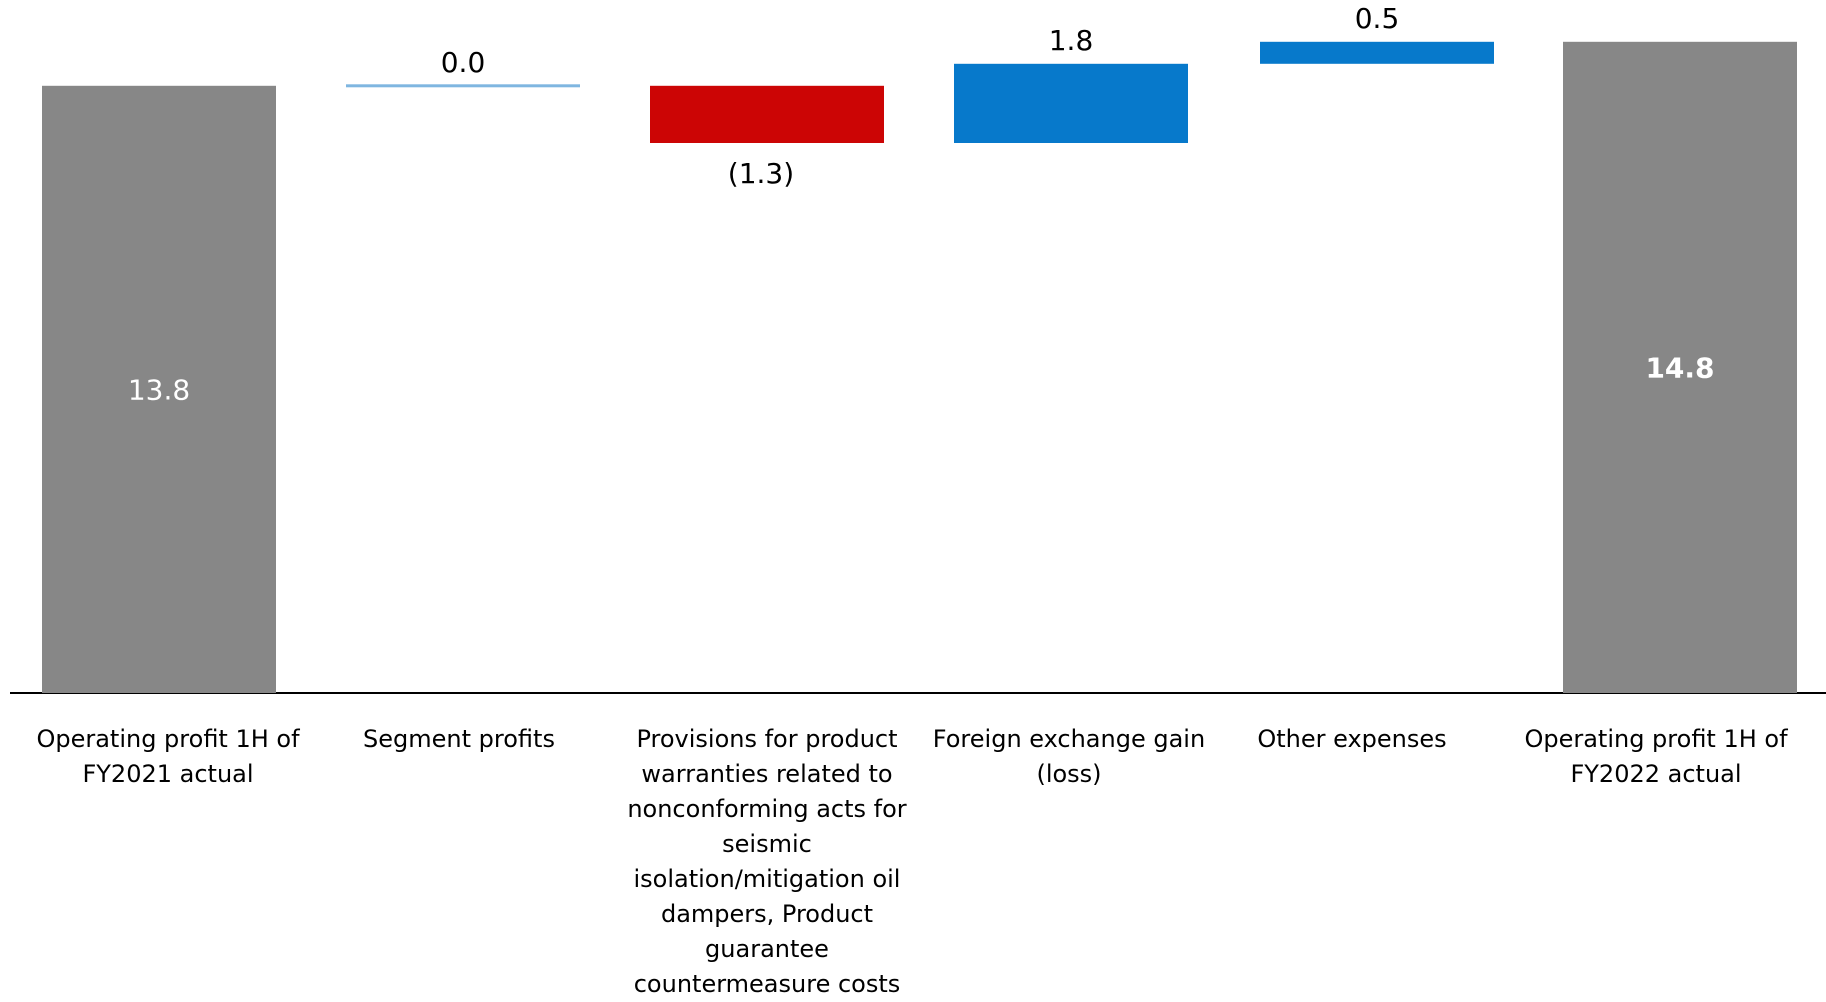 The height and width of the screenshot is (1002, 1826). I want to click on data-label-5: 14.8, so click(1679, 367).